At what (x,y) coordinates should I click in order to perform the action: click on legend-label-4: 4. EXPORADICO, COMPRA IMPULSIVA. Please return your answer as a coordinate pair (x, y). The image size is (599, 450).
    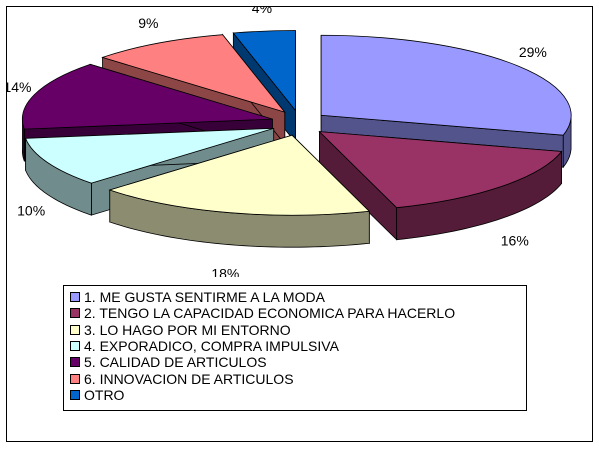
    Looking at the image, I should click on (211, 346).